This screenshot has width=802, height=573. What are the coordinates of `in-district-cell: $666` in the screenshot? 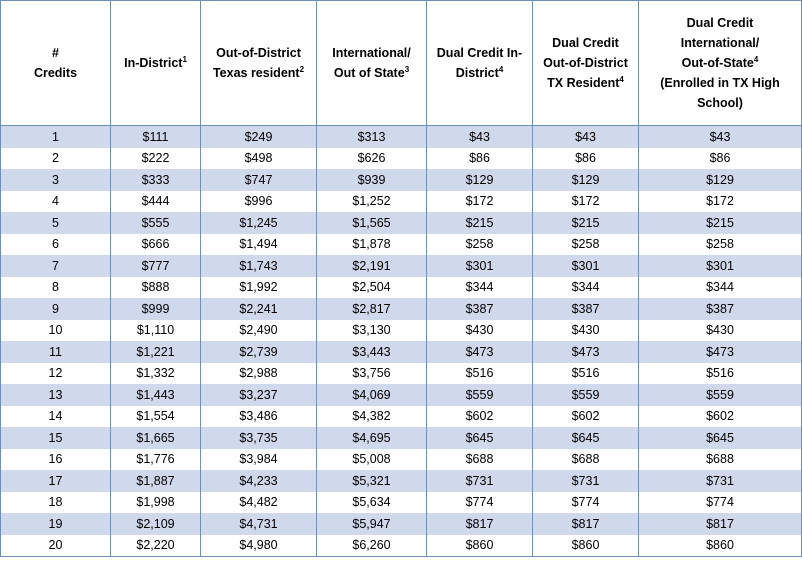 It's located at (155, 244).